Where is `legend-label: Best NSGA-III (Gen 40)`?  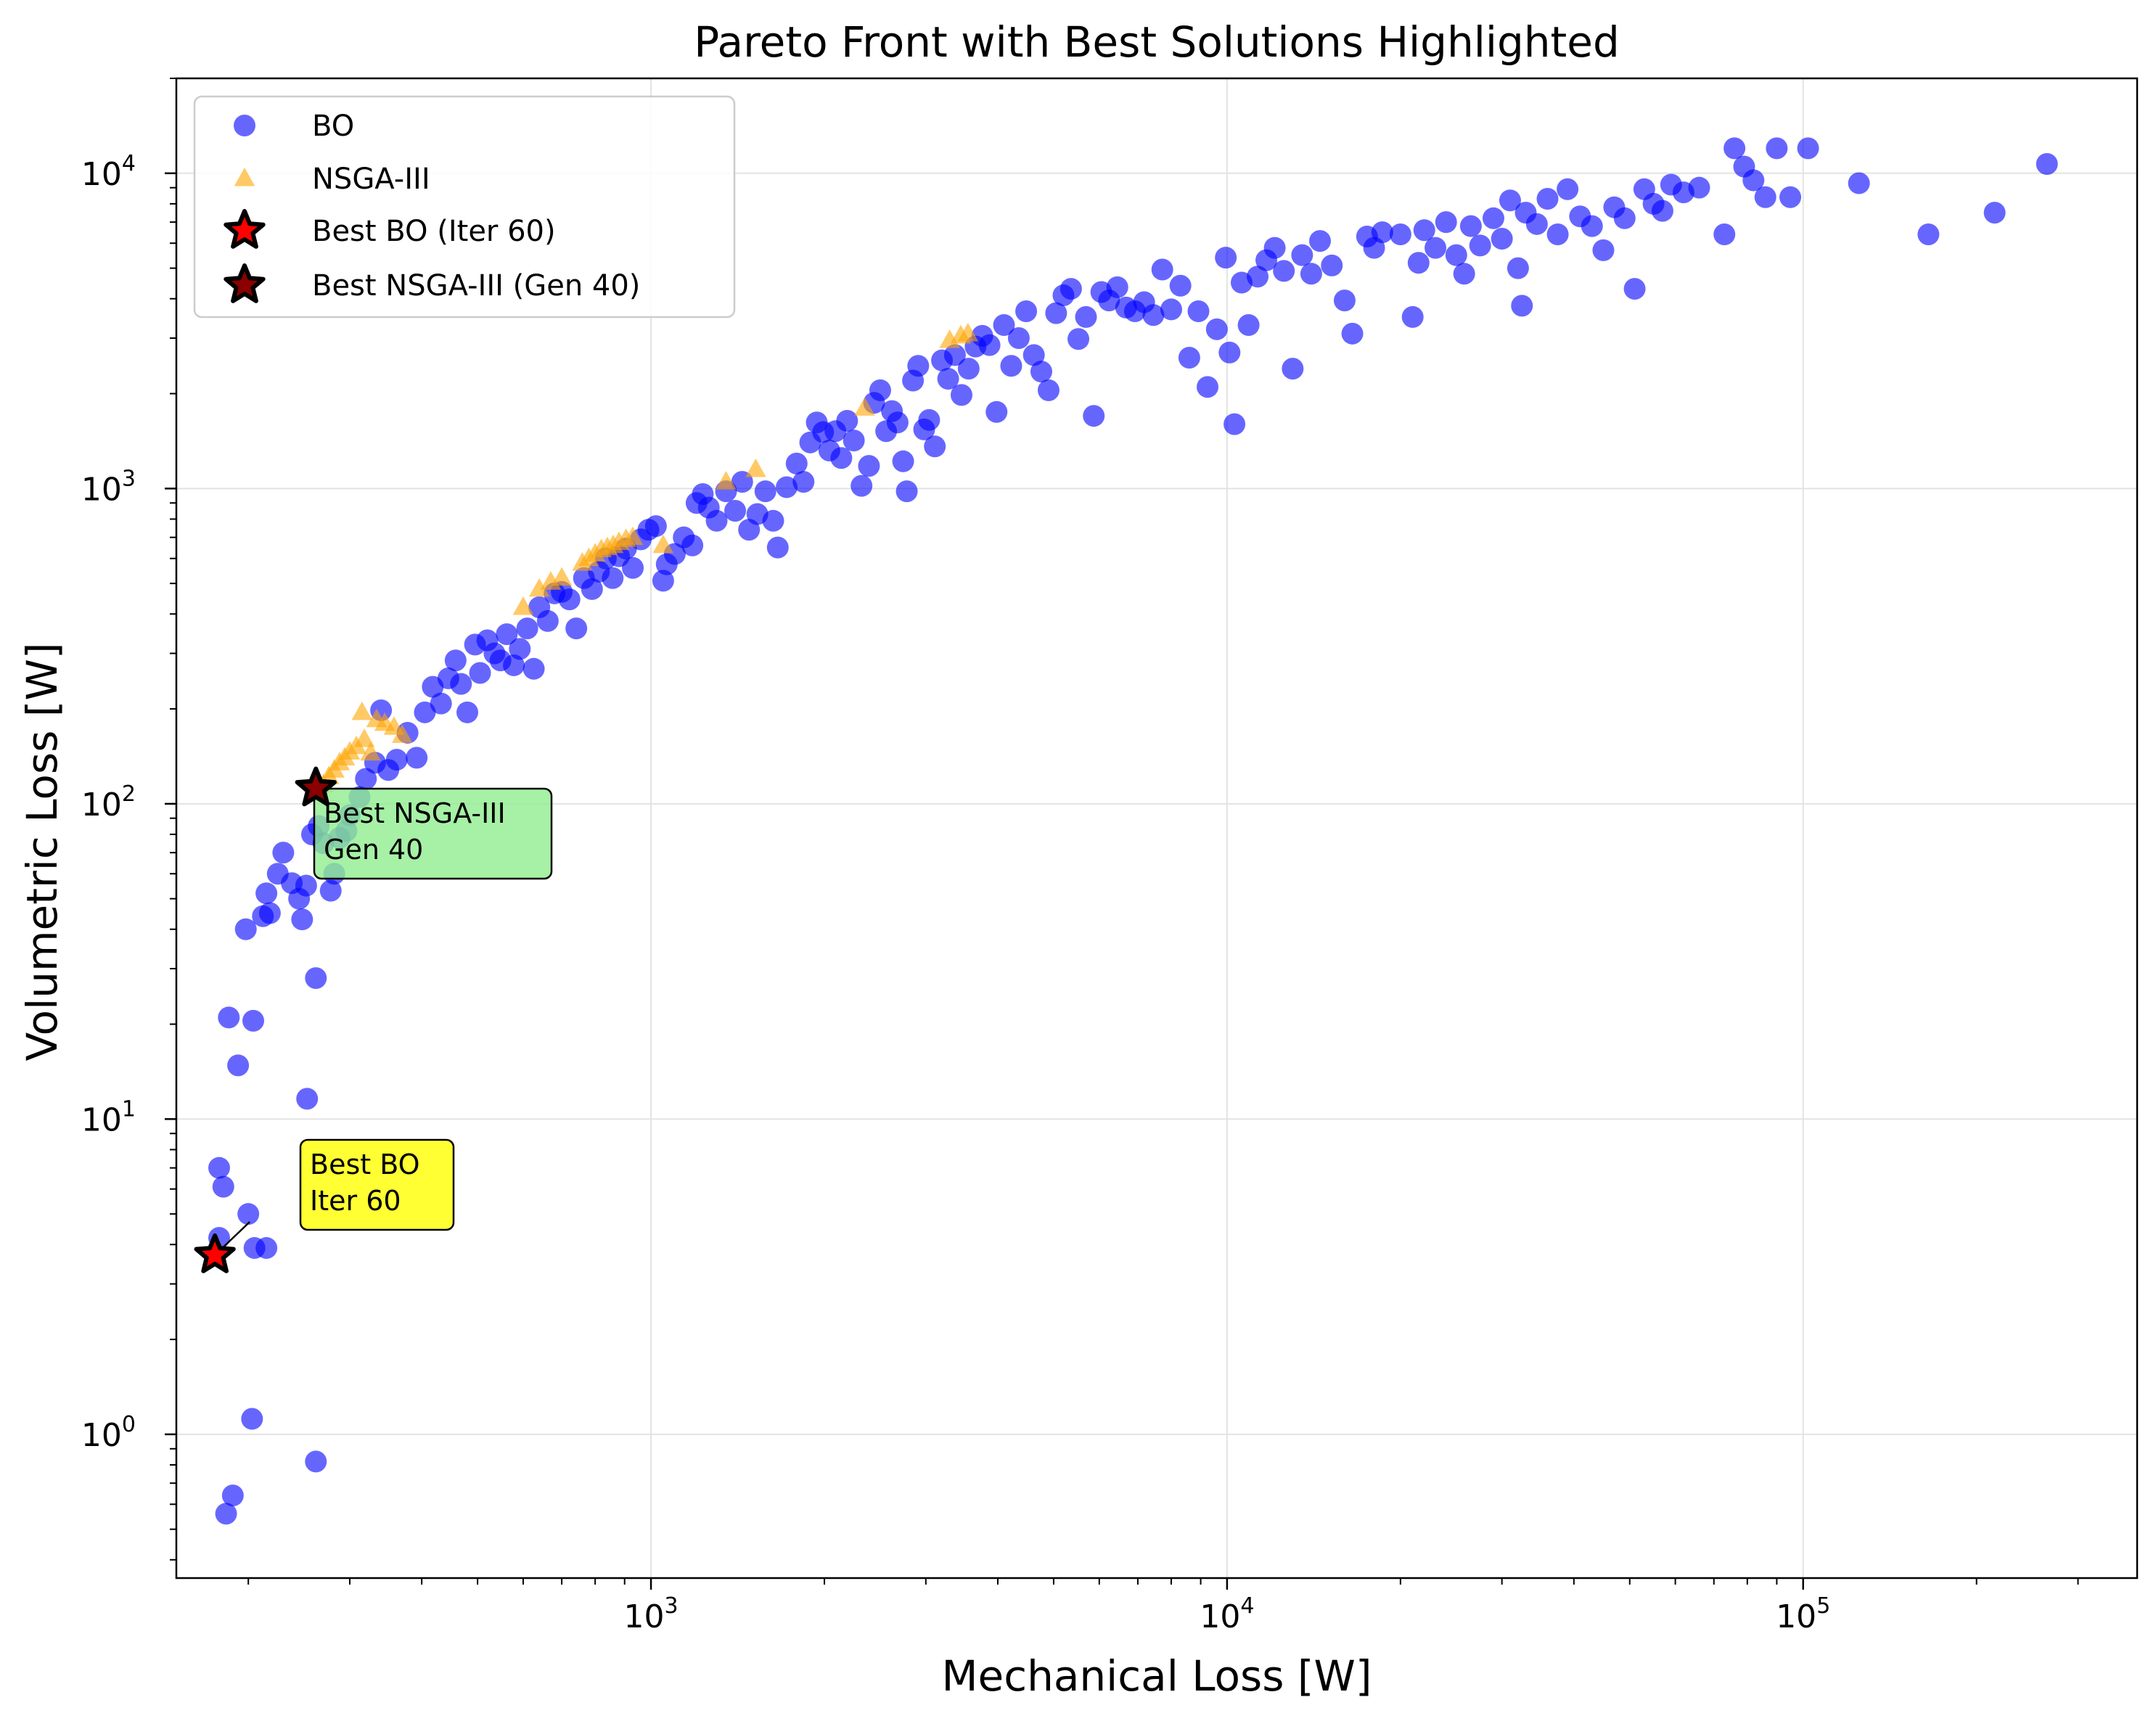
legend-label: Best NSGA-III (Gen 40) is located at coordinates (476, 286).